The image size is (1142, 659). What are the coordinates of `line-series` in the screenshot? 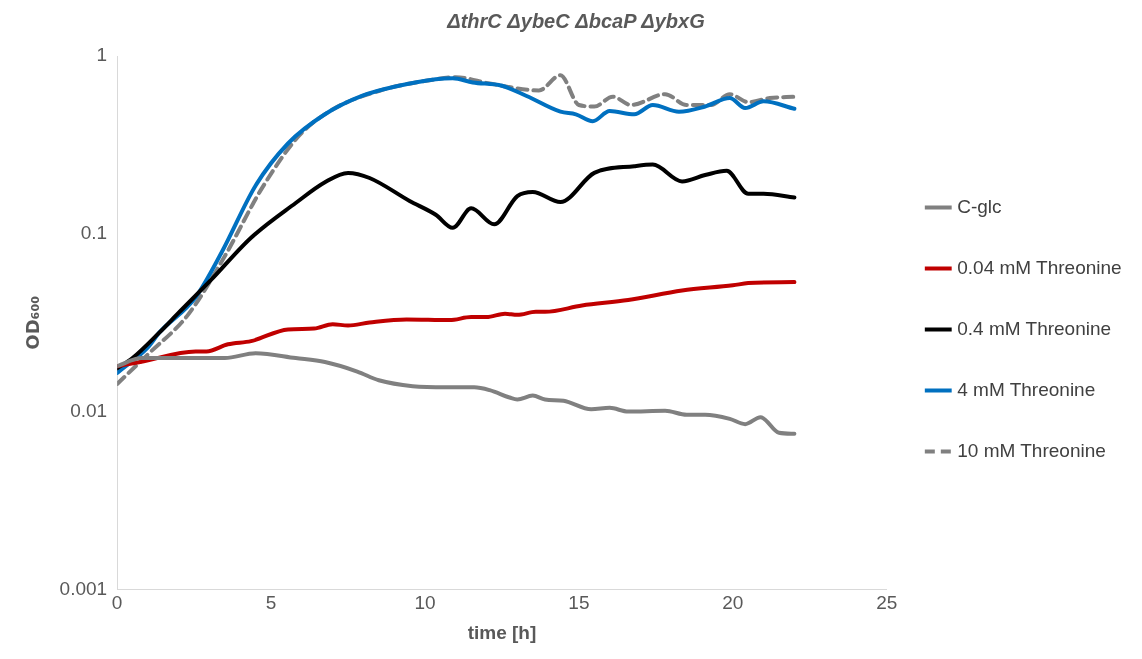 It's located at (457, 324).